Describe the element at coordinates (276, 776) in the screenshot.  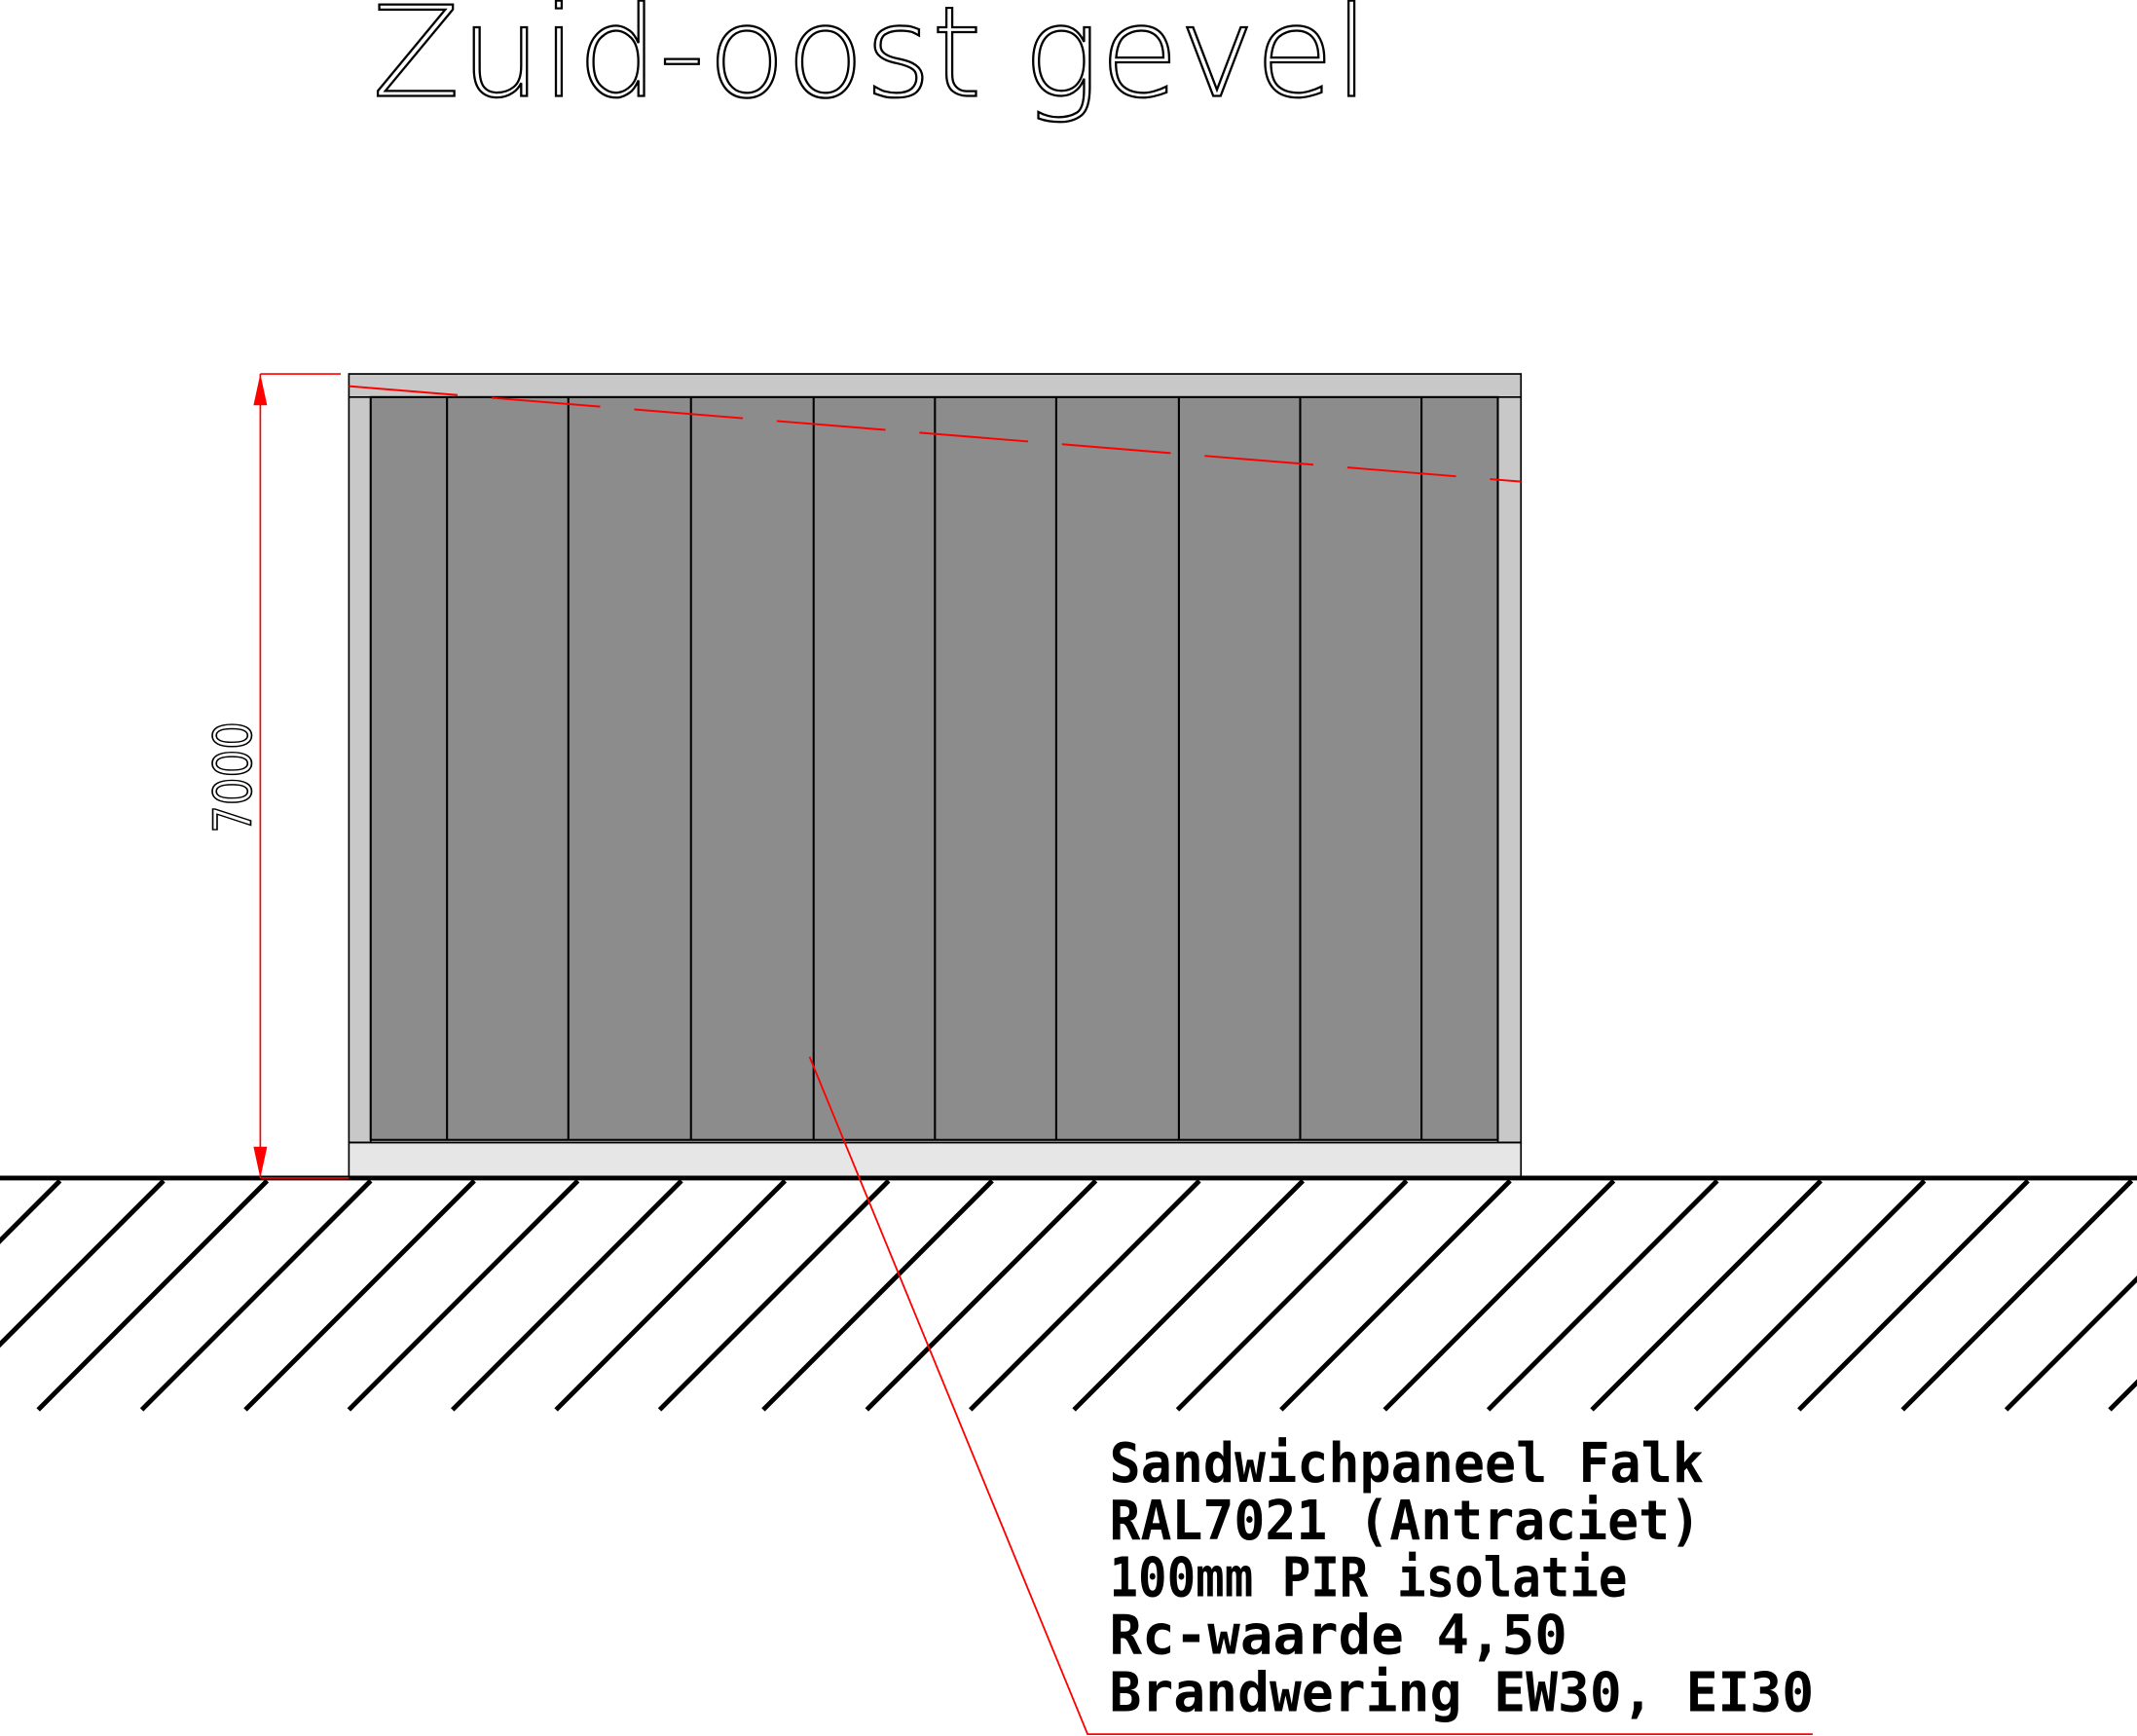
I see `height-dimension: 7000` at that location.